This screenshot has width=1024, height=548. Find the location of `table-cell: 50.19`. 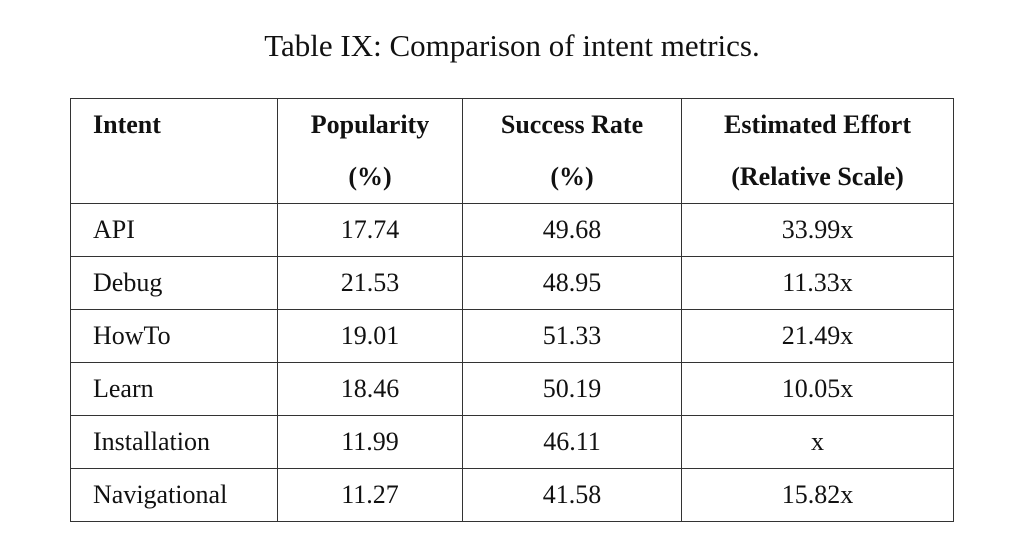

table-cell: 50.19 is located at coordinates (572, 389).